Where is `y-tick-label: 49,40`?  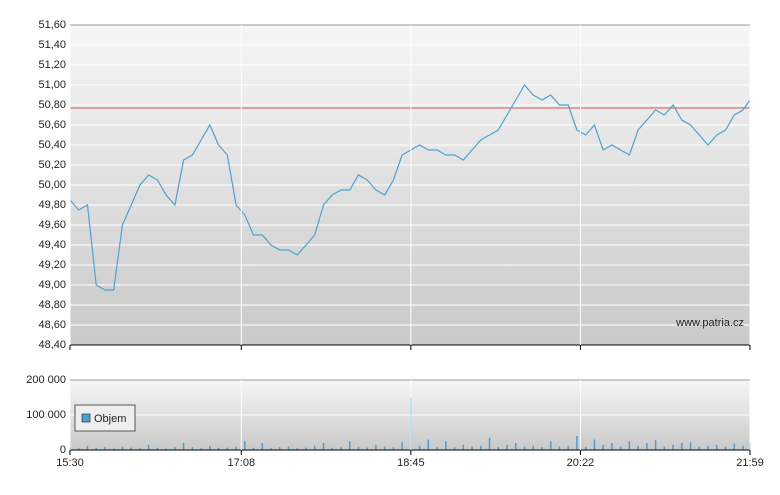
y-tick-label: 49,40 is located at coordinates (52, 245).